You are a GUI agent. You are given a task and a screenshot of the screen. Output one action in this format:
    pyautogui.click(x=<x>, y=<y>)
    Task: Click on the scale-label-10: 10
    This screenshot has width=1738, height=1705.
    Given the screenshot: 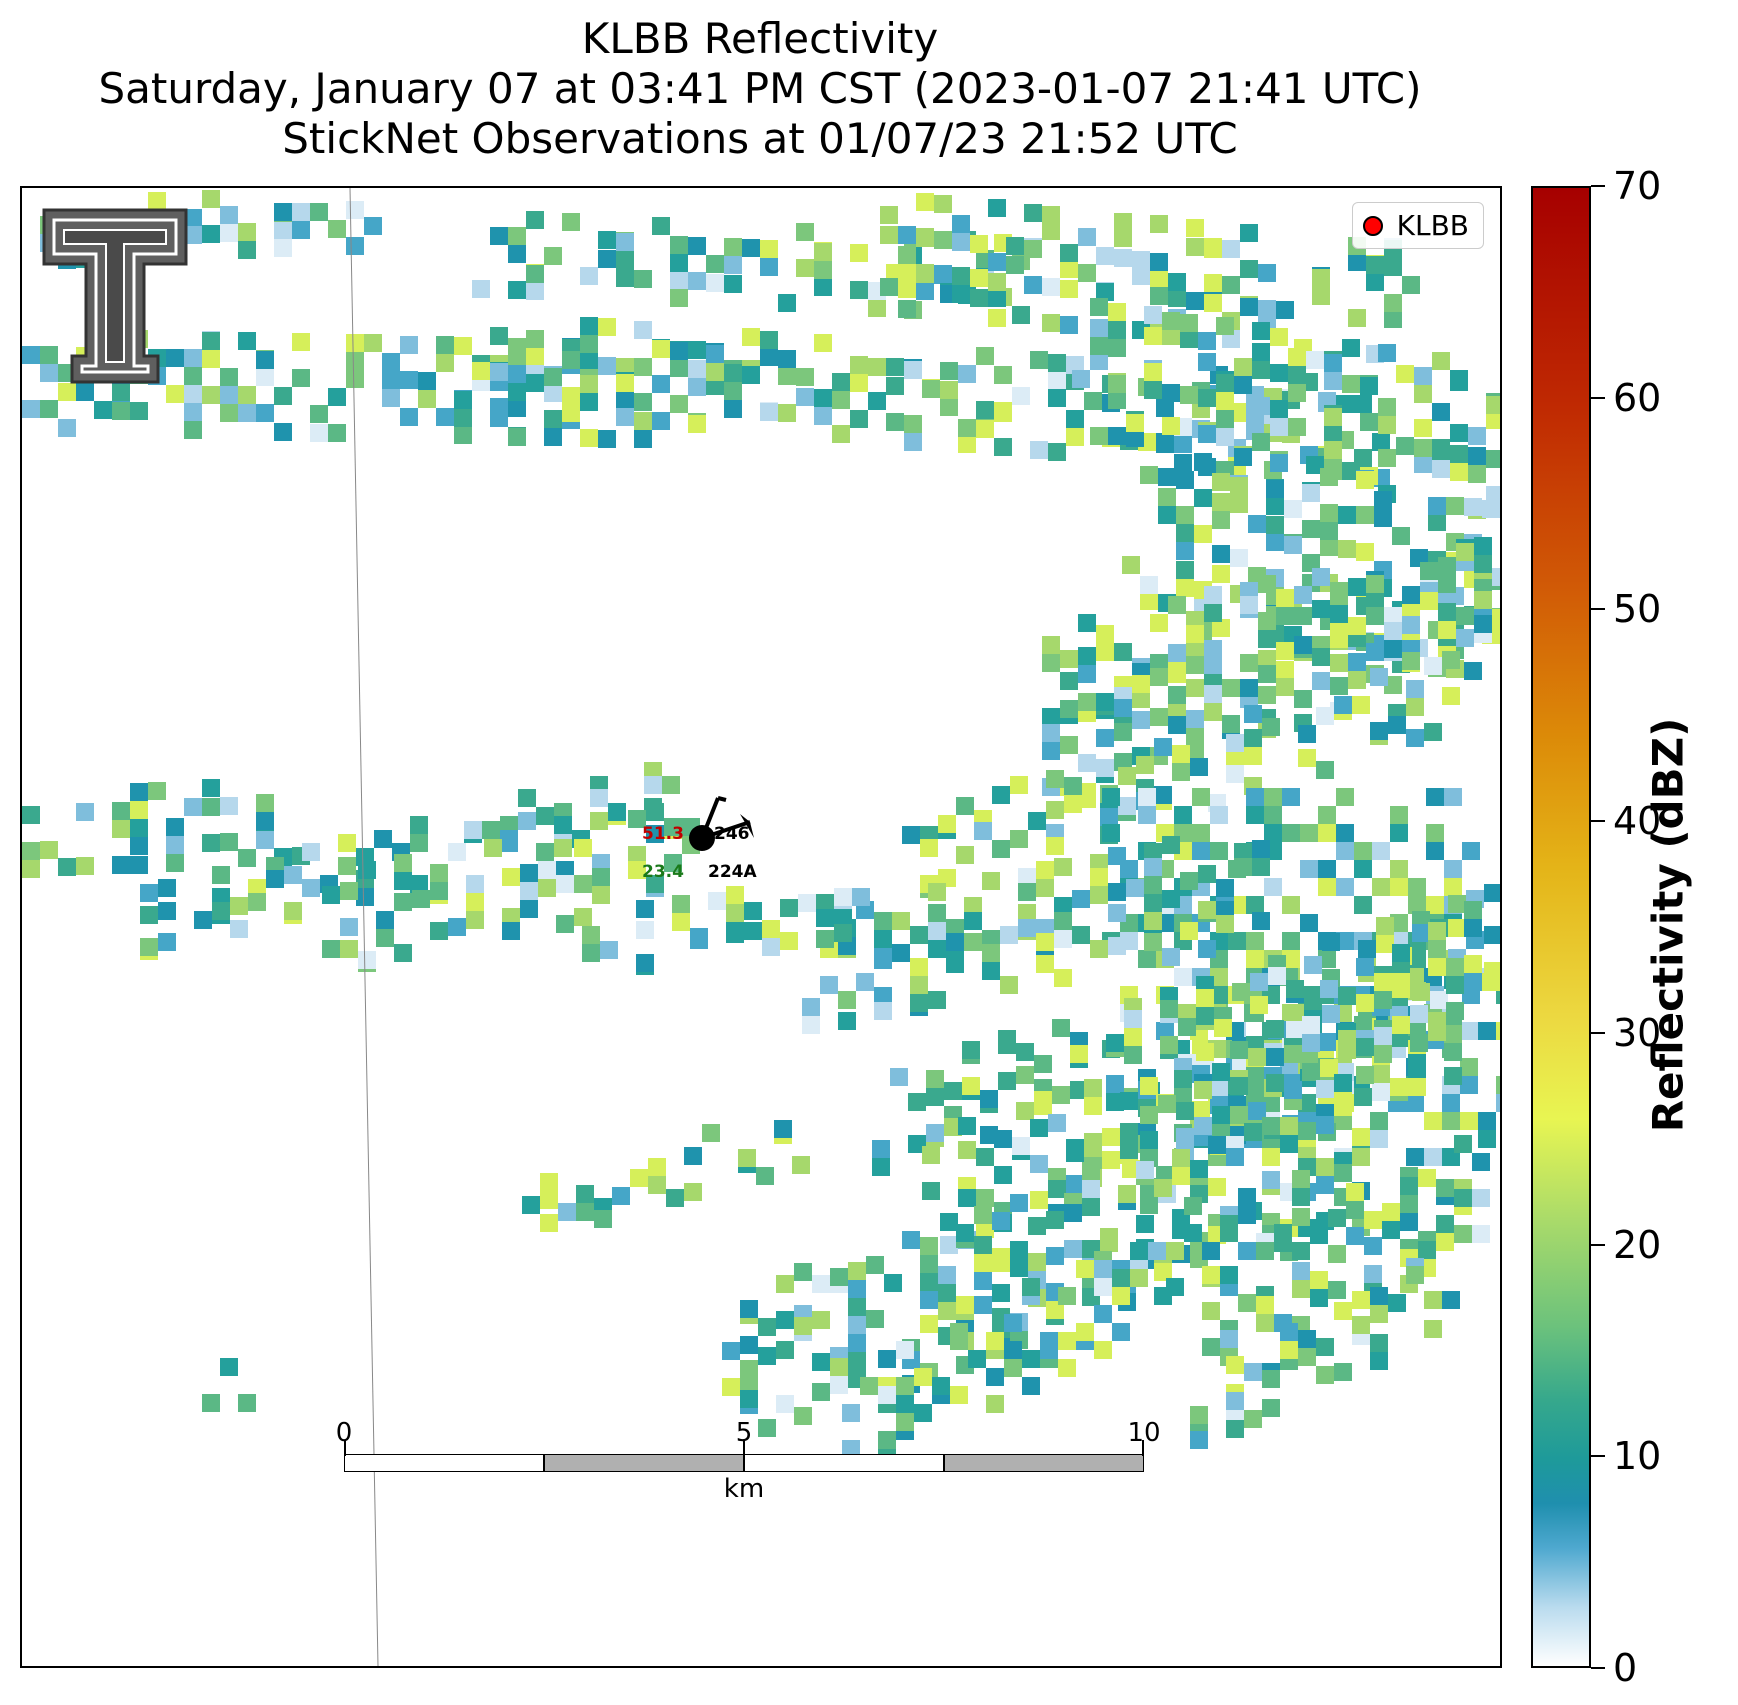 What is the action you would take?
    pyautogui.click(x=1144, y=1433)
    